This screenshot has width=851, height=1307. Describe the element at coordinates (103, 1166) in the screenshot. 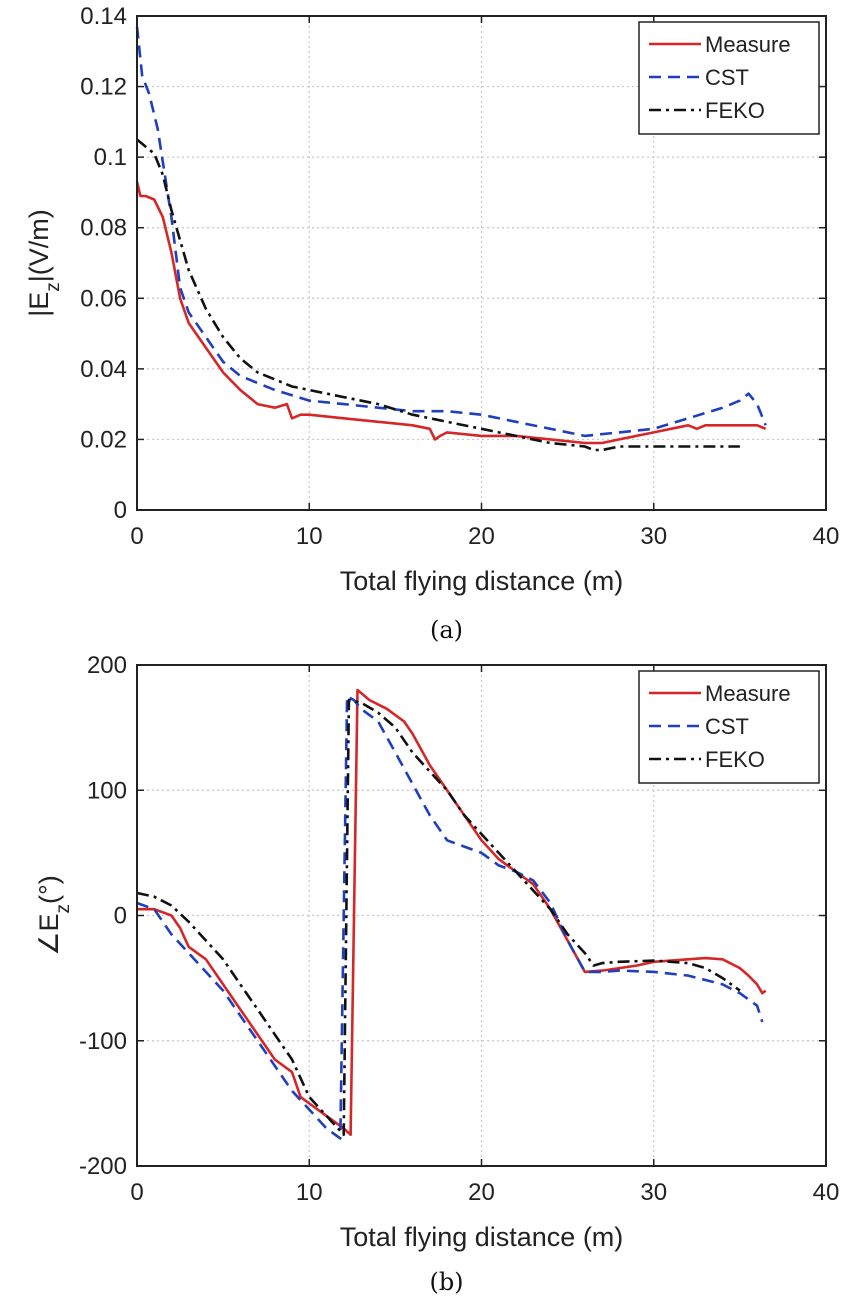

I see `y-tick-label: -200` at that location.